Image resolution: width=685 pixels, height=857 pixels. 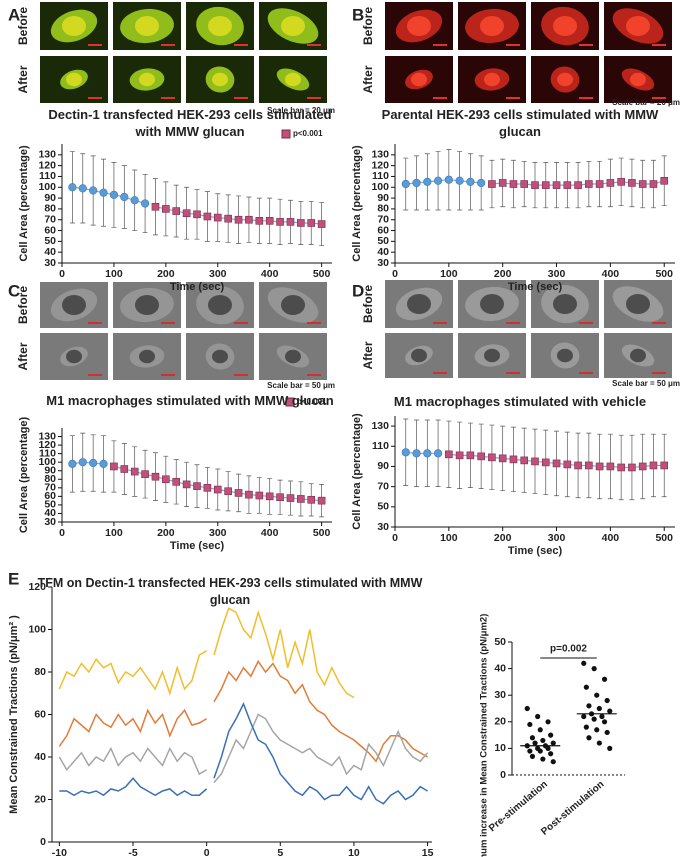 I want to click on x-tick-label: -10, so click(x=59, y=852).